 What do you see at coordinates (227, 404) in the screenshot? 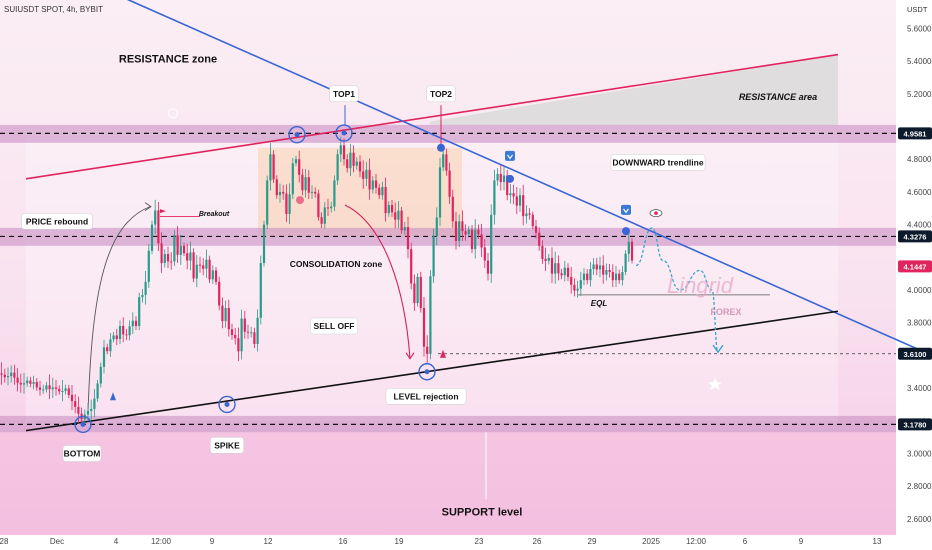
I see `spike-circle` at bounding box center [227, 404].